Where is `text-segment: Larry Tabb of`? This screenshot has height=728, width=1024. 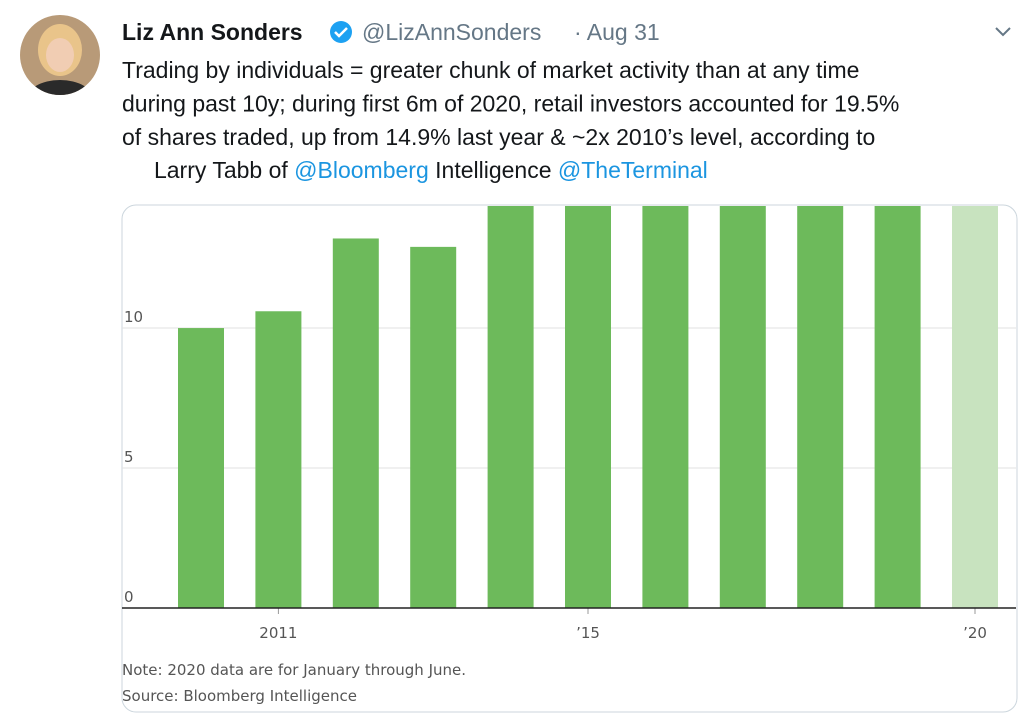
text-segment: Larry Tabb of is located at coordinates (224, 170).